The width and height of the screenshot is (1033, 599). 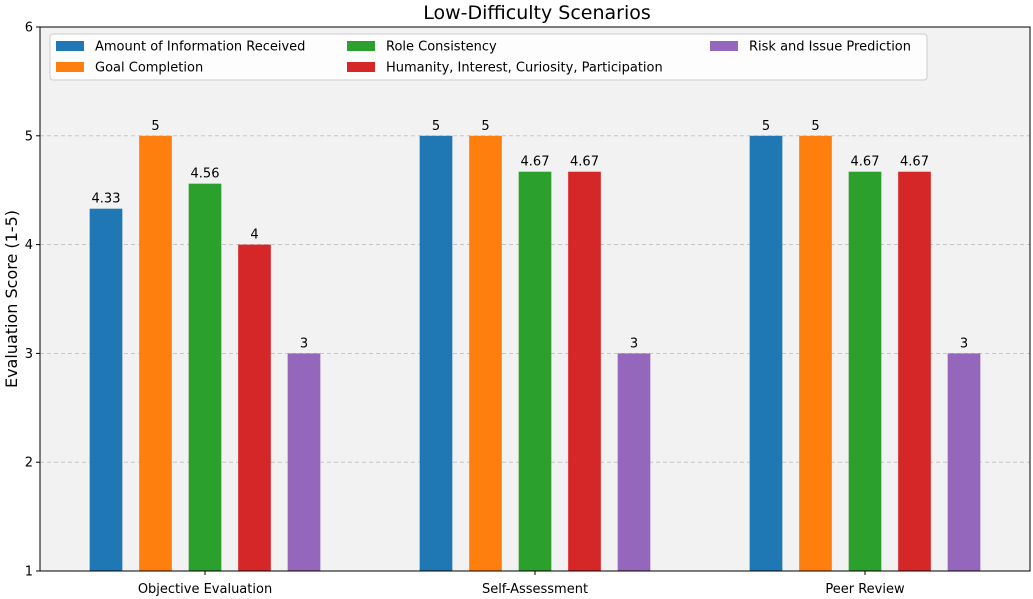 I want to click on chart-title: Low-Difficulty Scenarios, so click(x=537, y=13).